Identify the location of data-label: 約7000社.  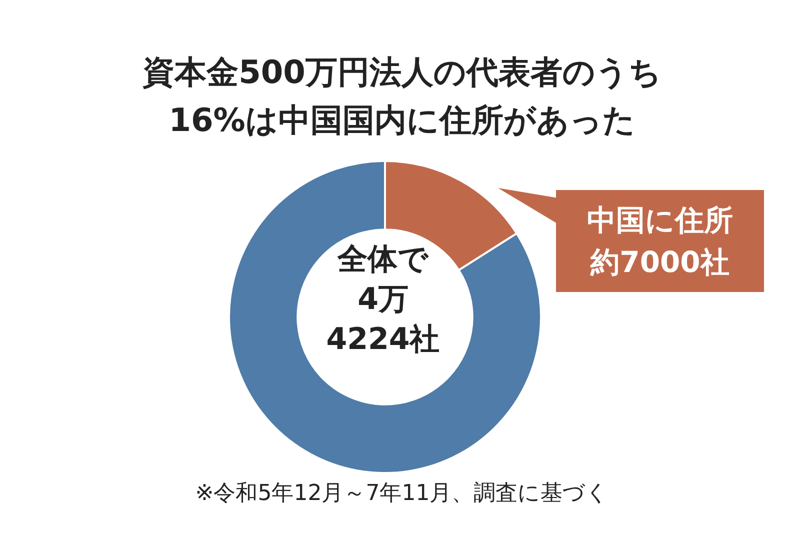
(659, 262).